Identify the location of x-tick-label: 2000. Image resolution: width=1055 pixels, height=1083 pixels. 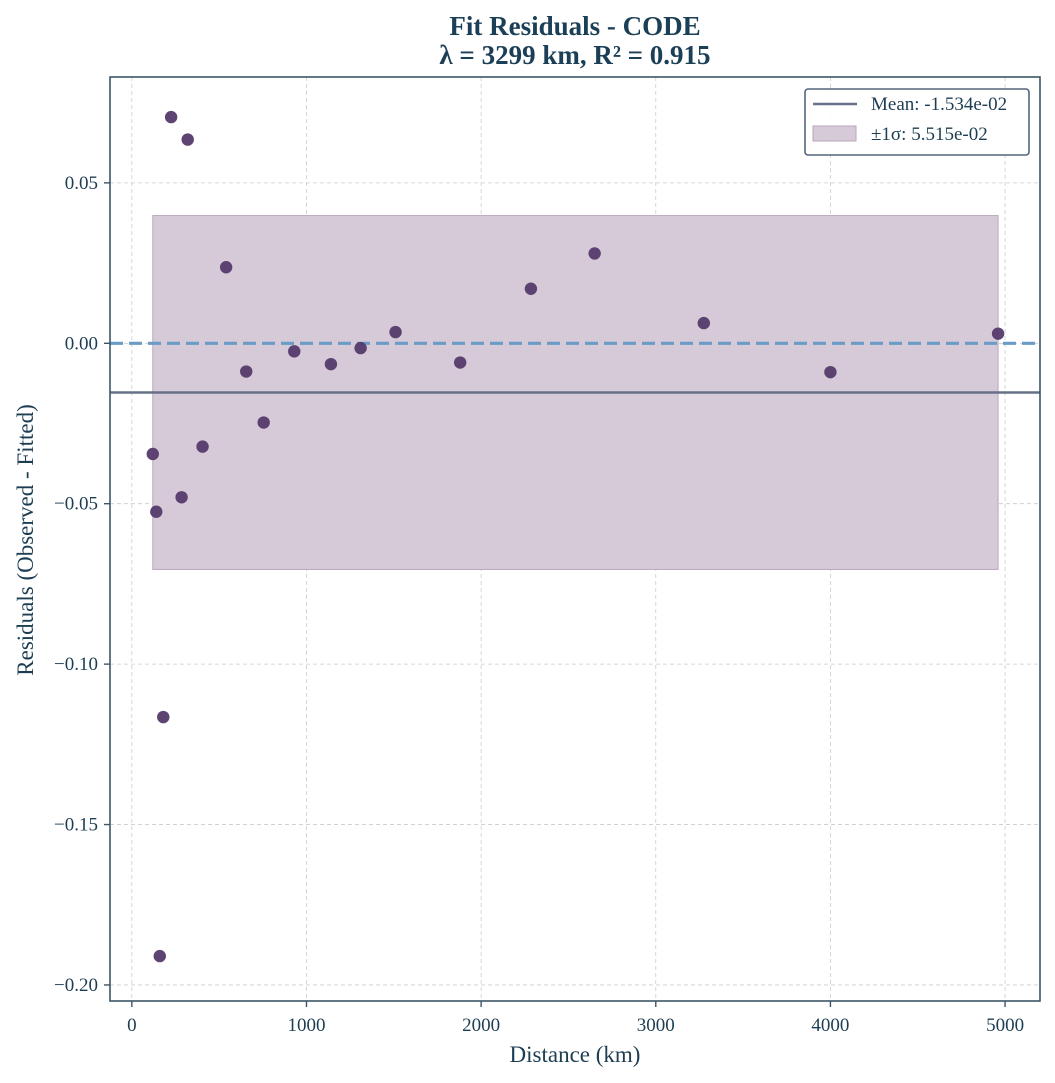
(481, 1025).